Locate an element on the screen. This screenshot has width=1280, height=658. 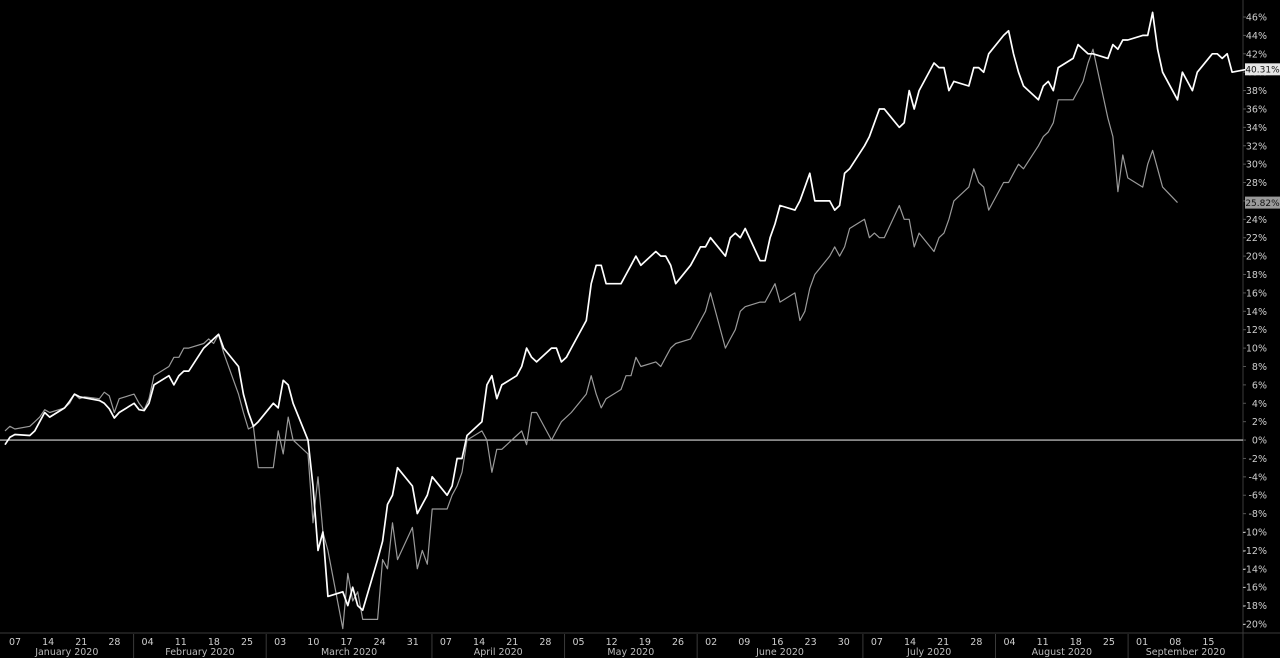
y-tick-label: -16% is located at coordinates (1254, 588).